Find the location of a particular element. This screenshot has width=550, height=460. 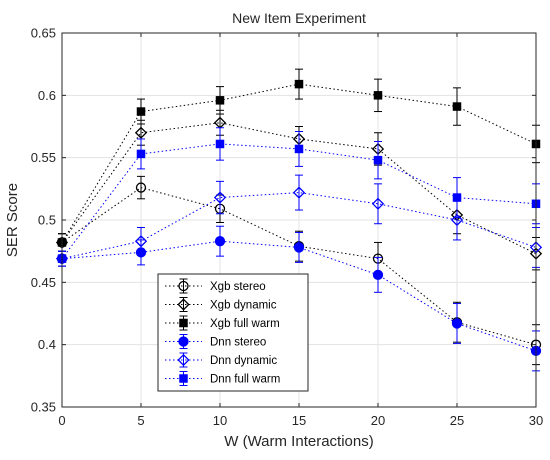

legend-entry-dnn-full-warm: Dnn full warm is located at coordinates (222, 378).